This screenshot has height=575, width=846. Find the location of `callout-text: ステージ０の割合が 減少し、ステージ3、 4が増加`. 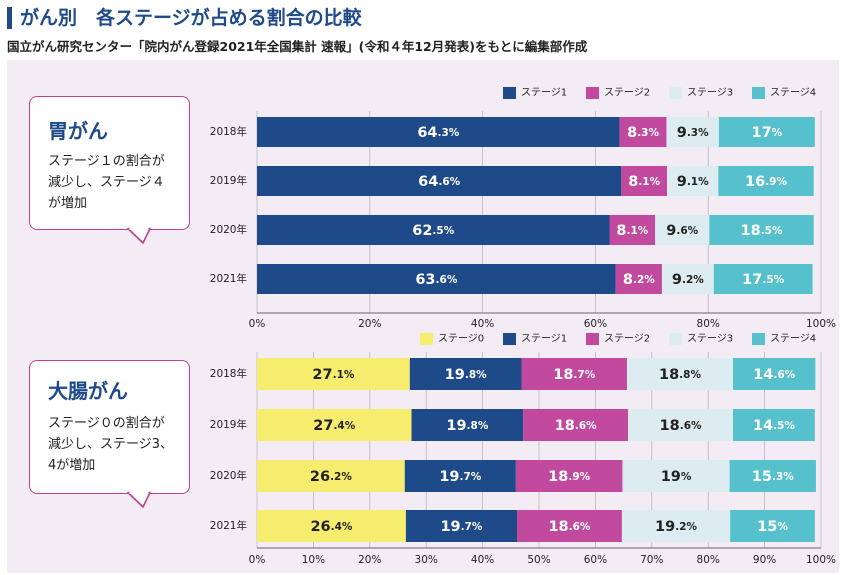

callout-text: ステージ０の割合が 減少し、ステージ3、 4が増加 is located at coordinates (110, 444).